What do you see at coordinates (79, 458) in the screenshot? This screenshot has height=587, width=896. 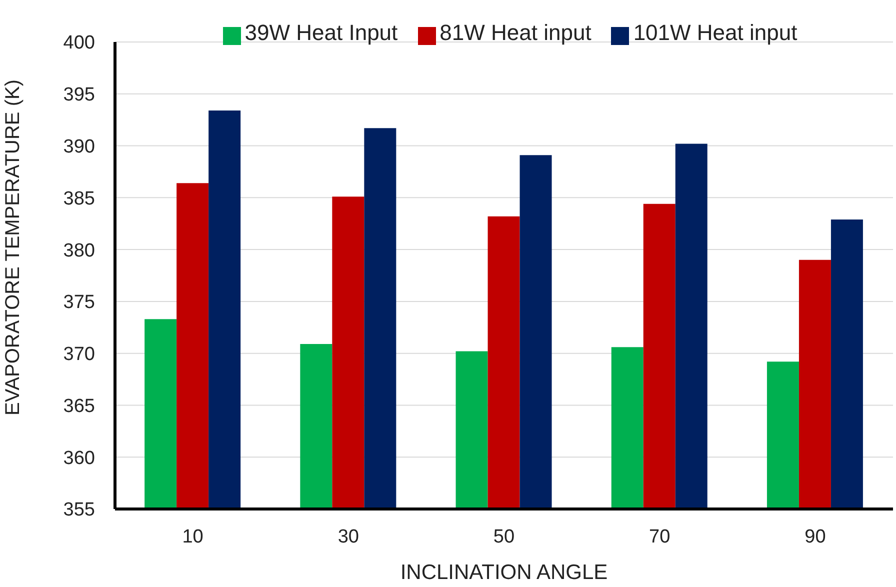 I see `y-tick-label: 360` at bounding box center [79, 458].